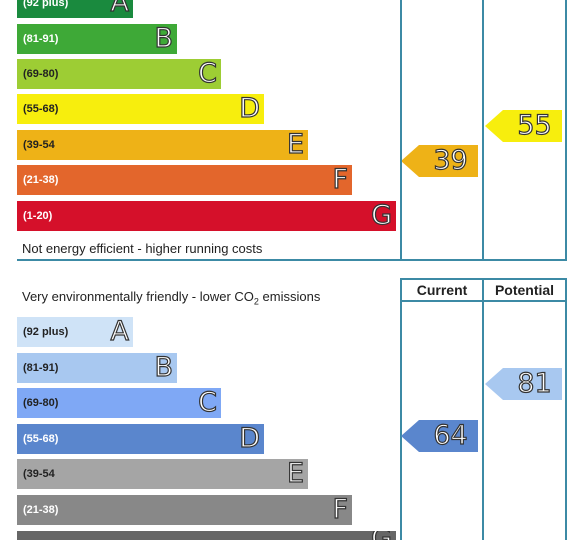 This screenshot has width=586, height=540. I want to click on env-band-b: (81-91) B, so click(97, 367).